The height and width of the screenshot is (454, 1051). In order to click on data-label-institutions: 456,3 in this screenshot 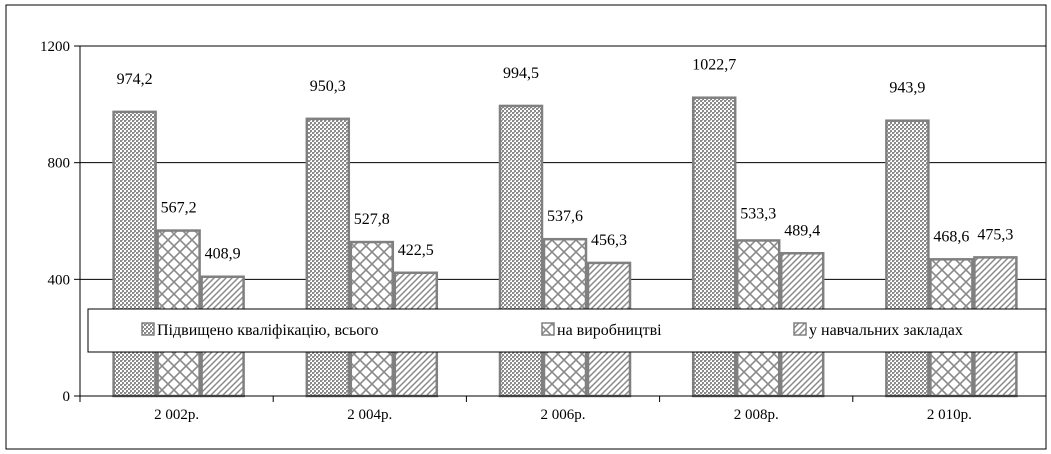, I will do `click(609, 240)`.